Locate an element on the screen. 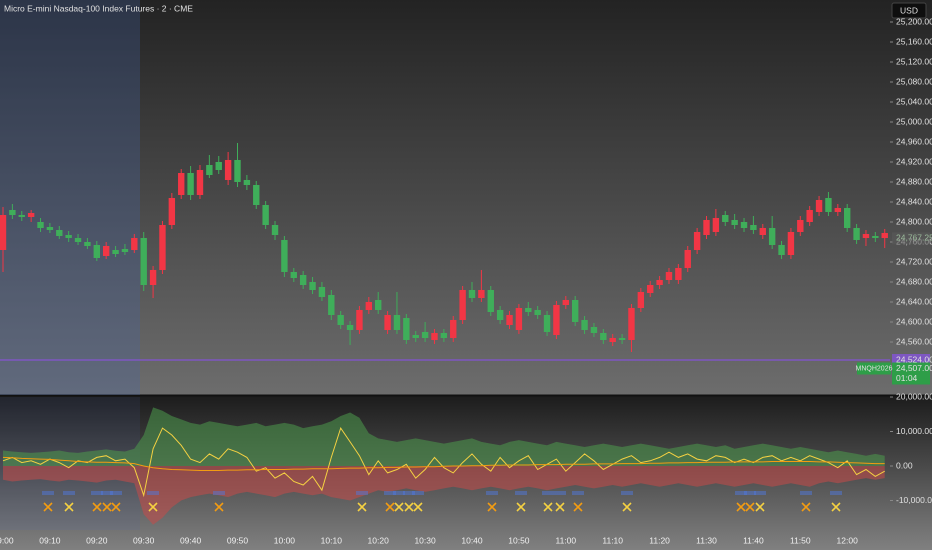 The image size is (932, 550). x-tick-label: 10:30 is located at coordinates (425, 540).